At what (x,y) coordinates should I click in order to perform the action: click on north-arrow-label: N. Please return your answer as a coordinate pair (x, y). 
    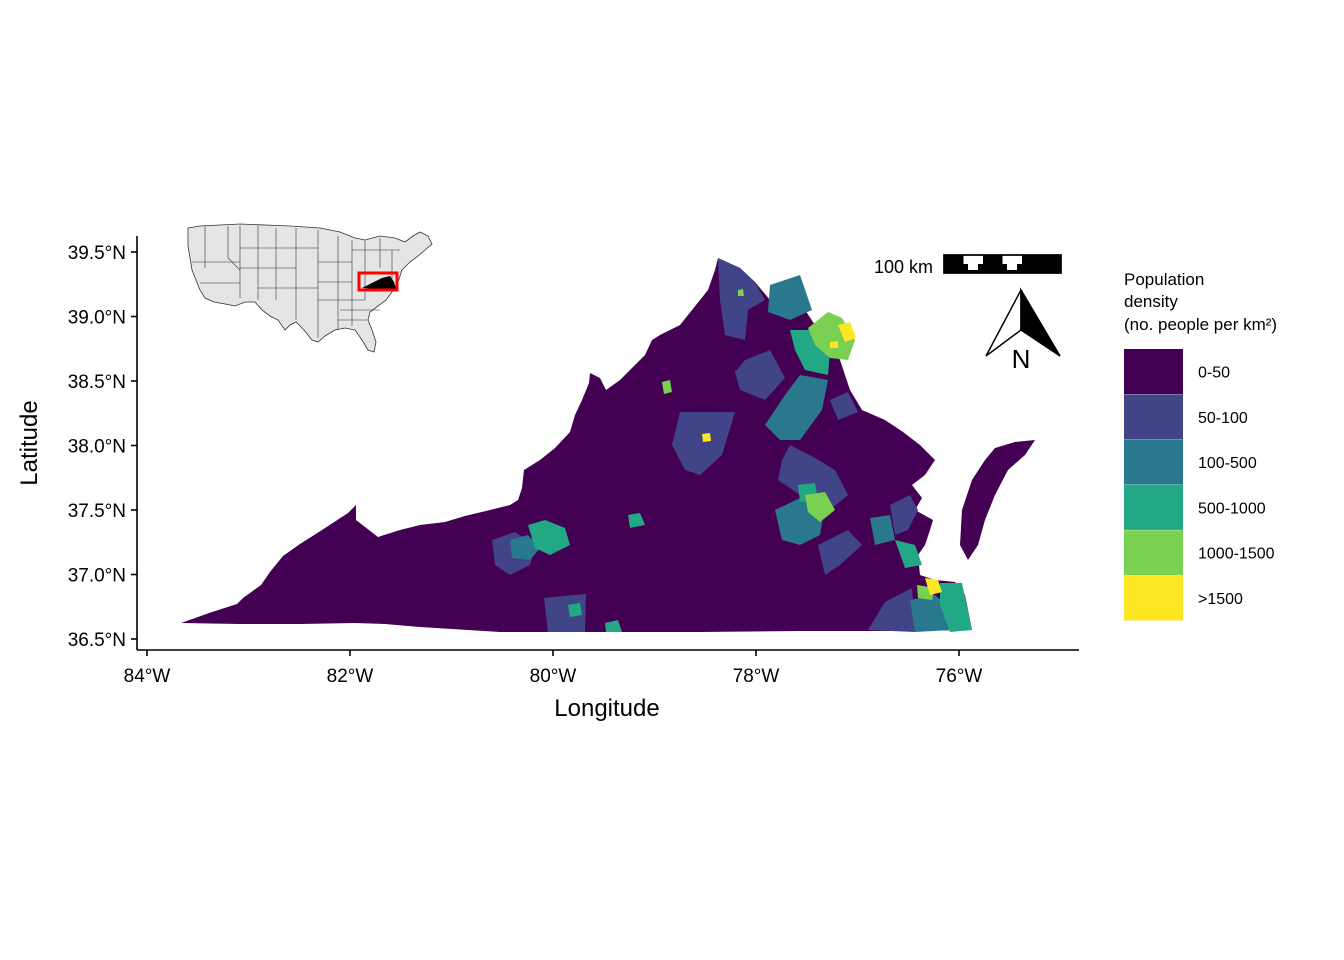
    Looking at the image, I should click on (1021, 359).